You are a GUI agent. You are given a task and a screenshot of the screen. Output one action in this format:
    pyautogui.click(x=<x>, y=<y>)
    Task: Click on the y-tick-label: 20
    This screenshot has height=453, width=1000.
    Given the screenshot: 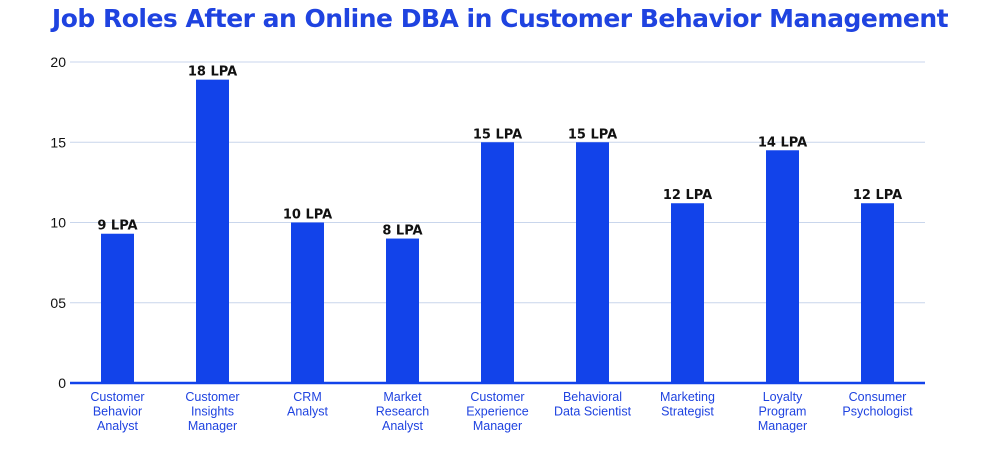 What is the action you would take?
    pyautogui.click(x=58, y=62)
    